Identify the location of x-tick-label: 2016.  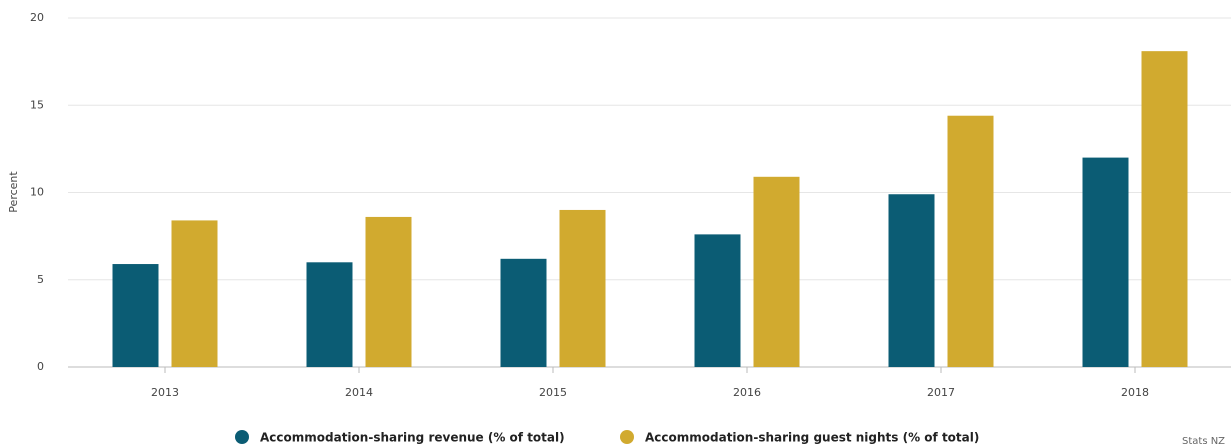
(747, 392).